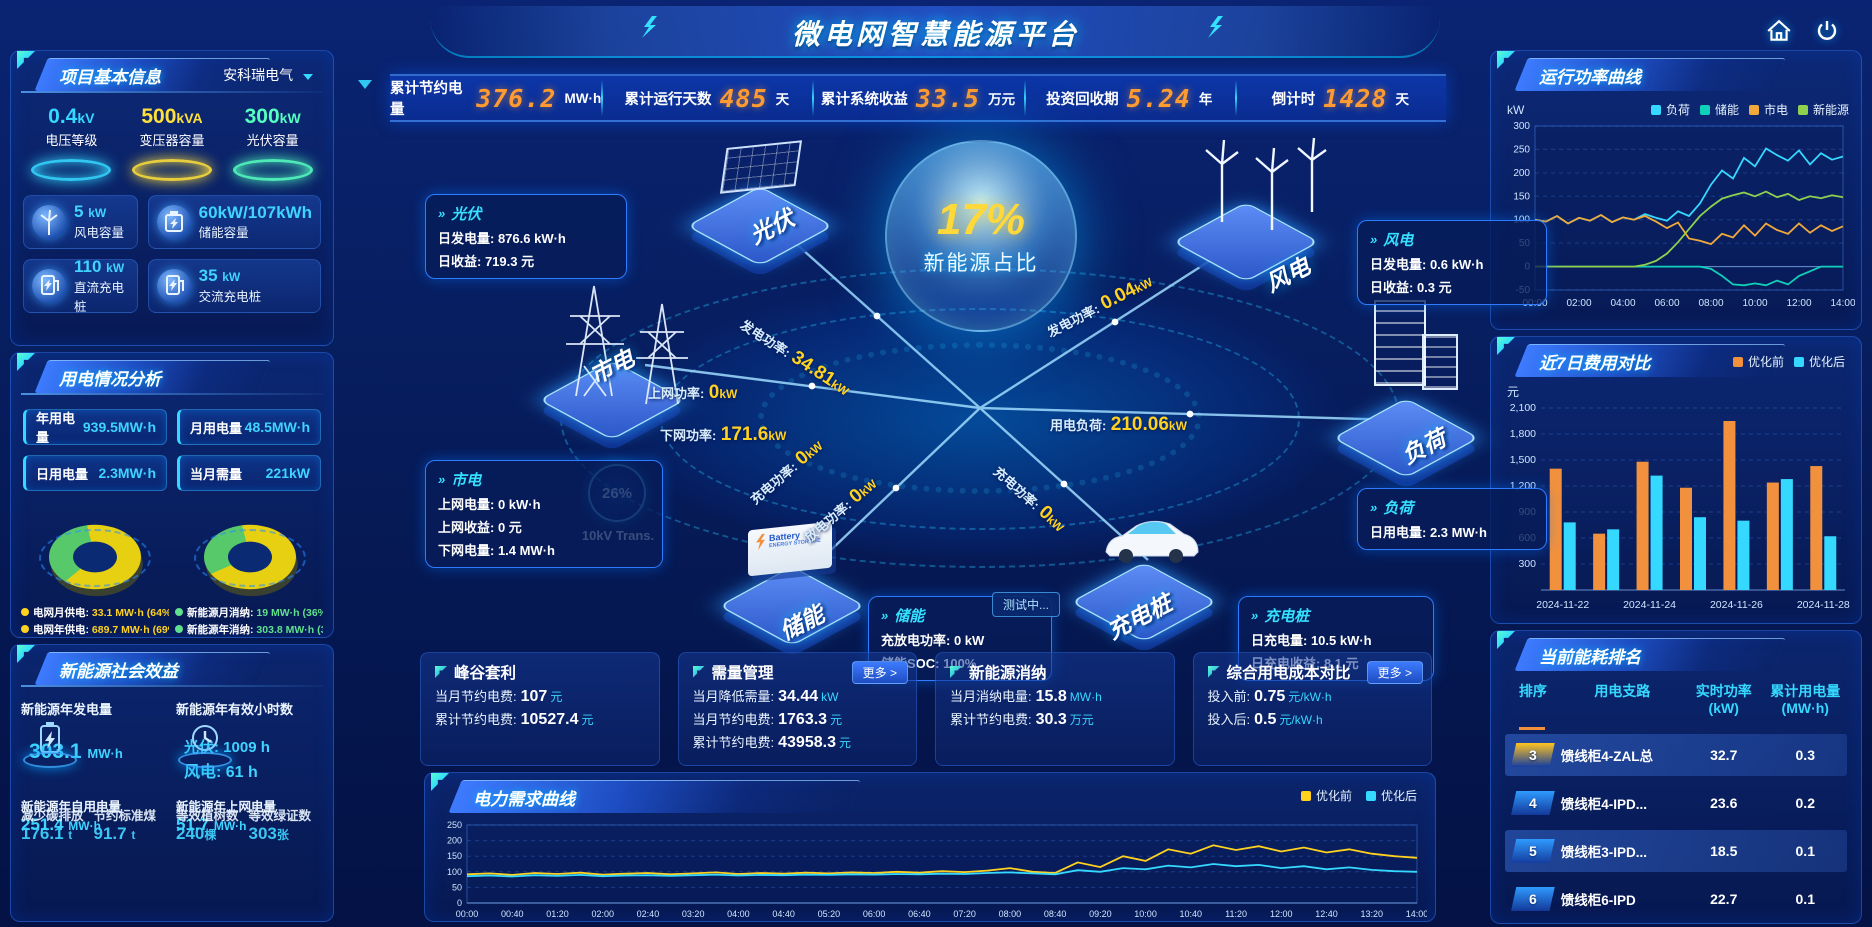 Image resolution: width=1872 pixels, height=927 pixels. I want to click on home-button, so click(1779, 31).